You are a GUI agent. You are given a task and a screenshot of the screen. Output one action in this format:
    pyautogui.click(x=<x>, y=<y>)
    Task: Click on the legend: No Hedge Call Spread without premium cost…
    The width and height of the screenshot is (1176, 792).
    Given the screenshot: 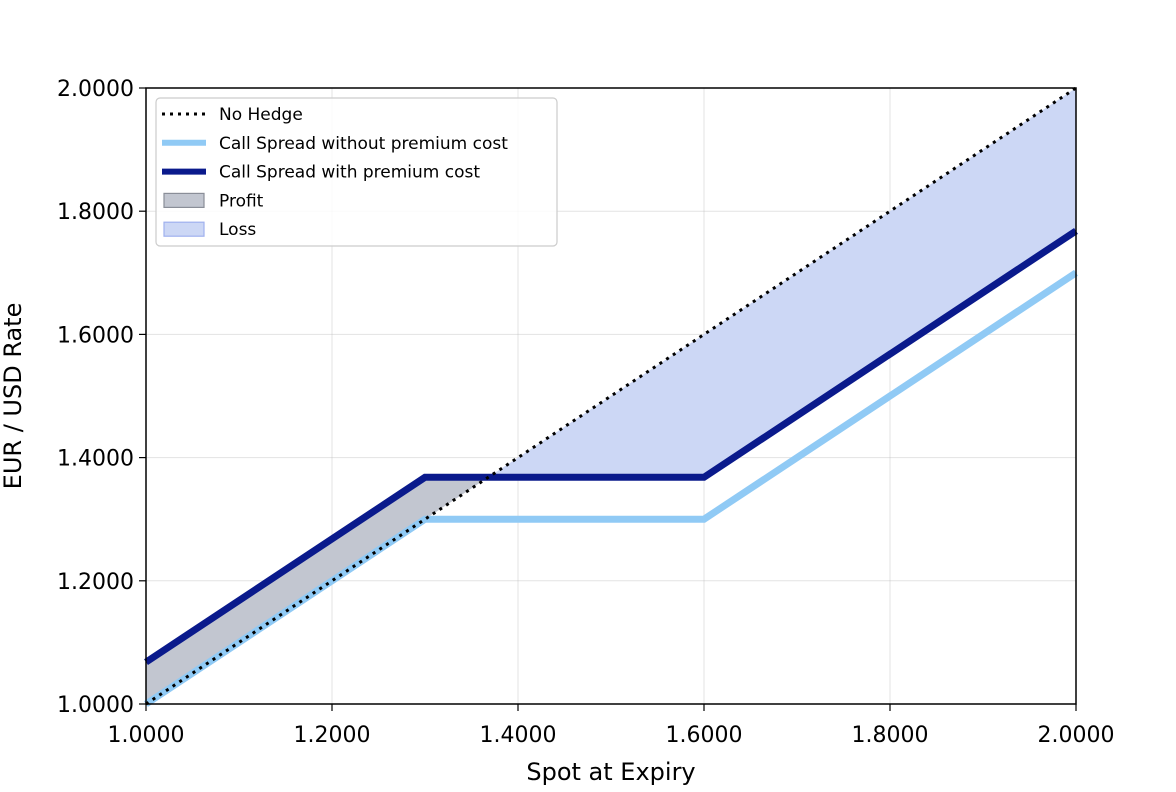 What is the action you would take?
    pyautogui.click(x=356, y=172)
    